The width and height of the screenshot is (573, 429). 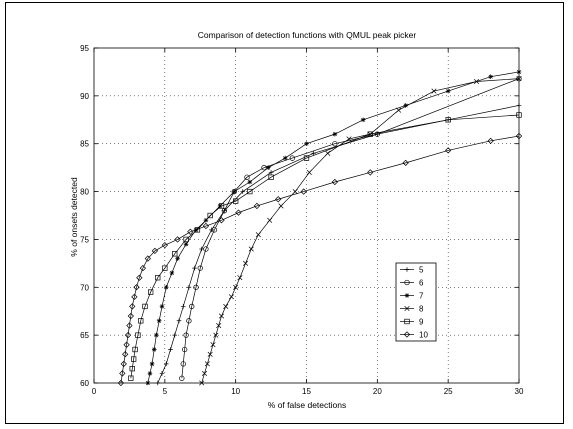 What do you see at coordinates (306, 391) in the screenshot?
I see `x-tick-label: 15` at bounding box center [306, 391].